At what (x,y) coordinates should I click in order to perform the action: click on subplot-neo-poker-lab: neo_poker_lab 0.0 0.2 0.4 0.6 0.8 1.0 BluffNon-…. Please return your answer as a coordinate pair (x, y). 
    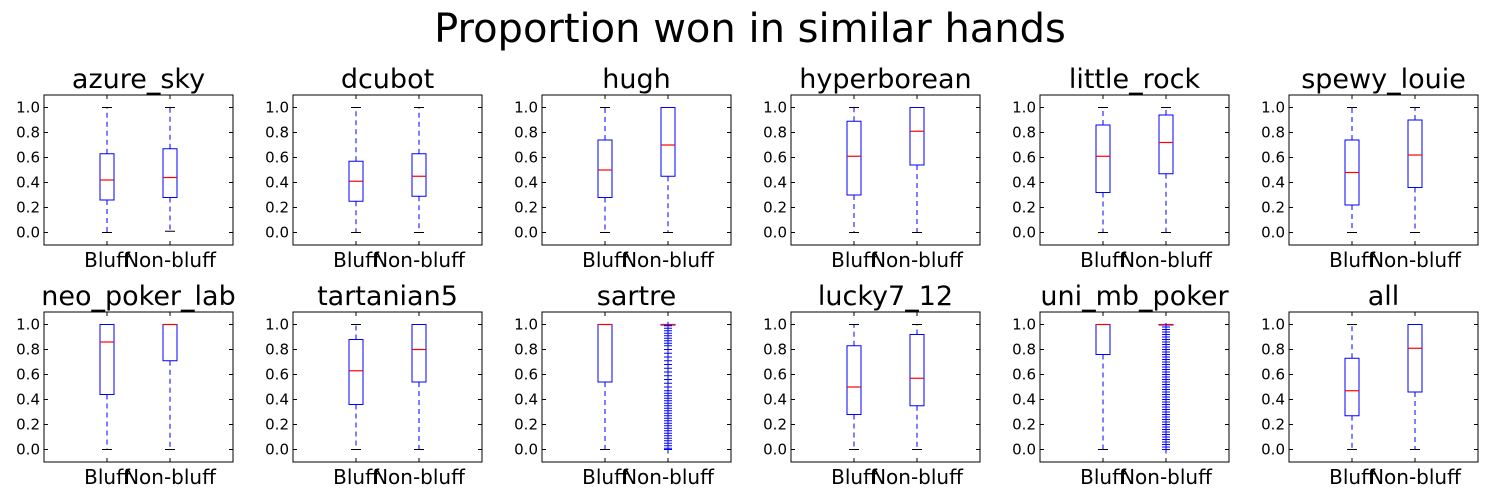
    Looking at the image, I should click on (126, 385).